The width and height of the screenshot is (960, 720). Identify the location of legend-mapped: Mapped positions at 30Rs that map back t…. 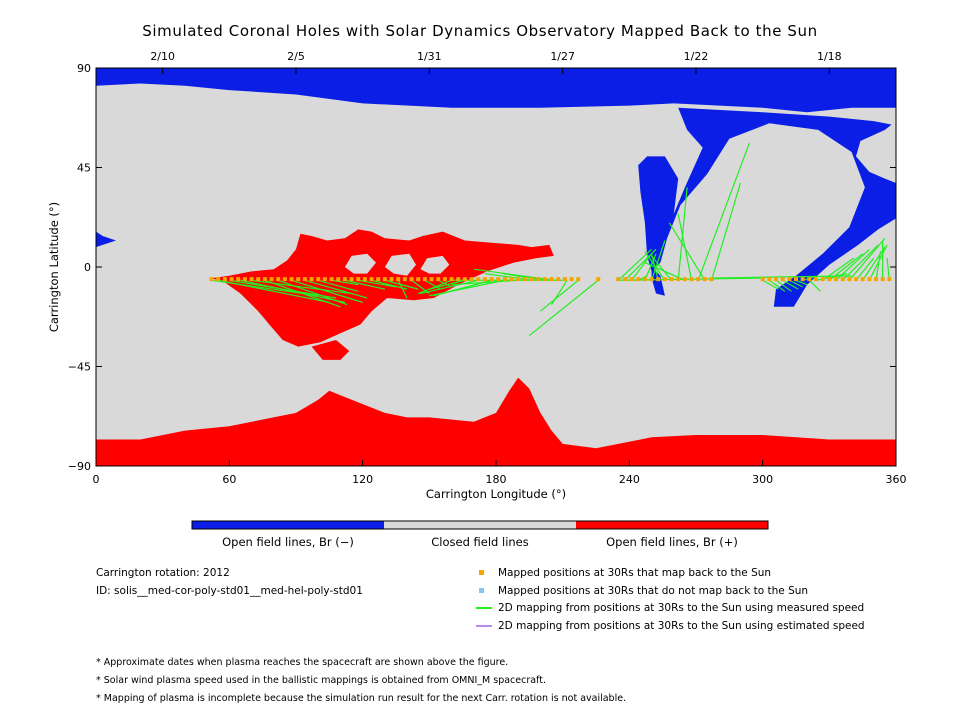
(635, 573).